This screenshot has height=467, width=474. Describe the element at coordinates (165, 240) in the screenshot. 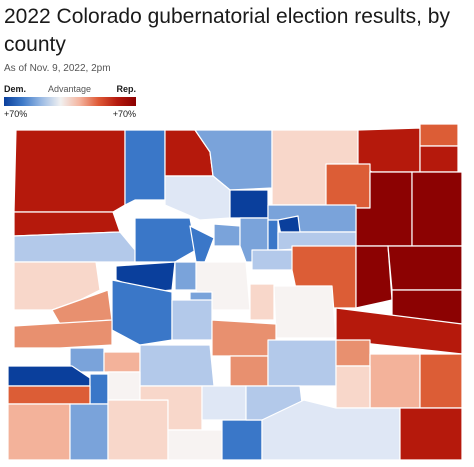

I see `county-eagle` at that location.